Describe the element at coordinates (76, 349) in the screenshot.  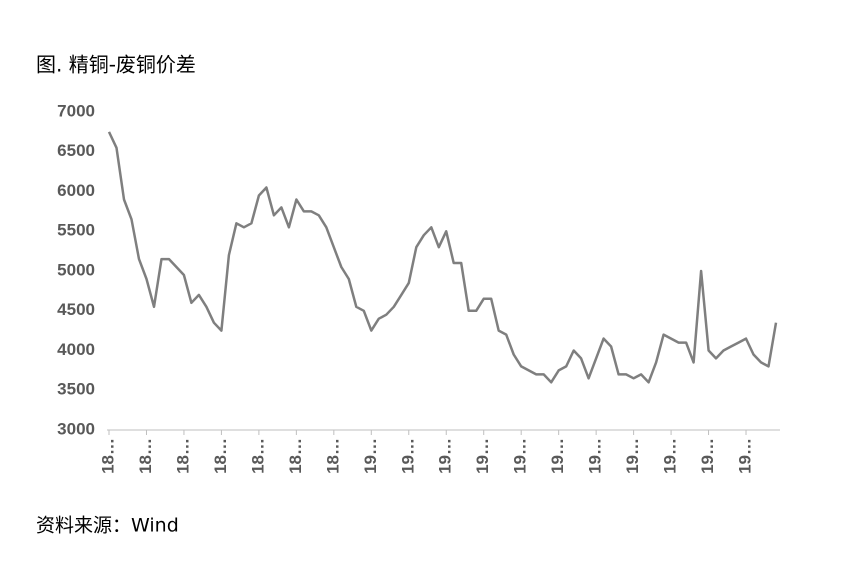
I see `y-tick-label: 4000` at that location.